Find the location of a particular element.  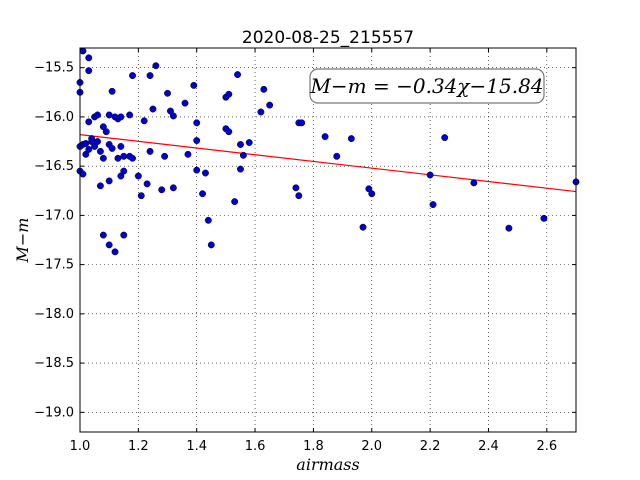

x-tick-label: 1.4 is located at coordinates (196, 446).